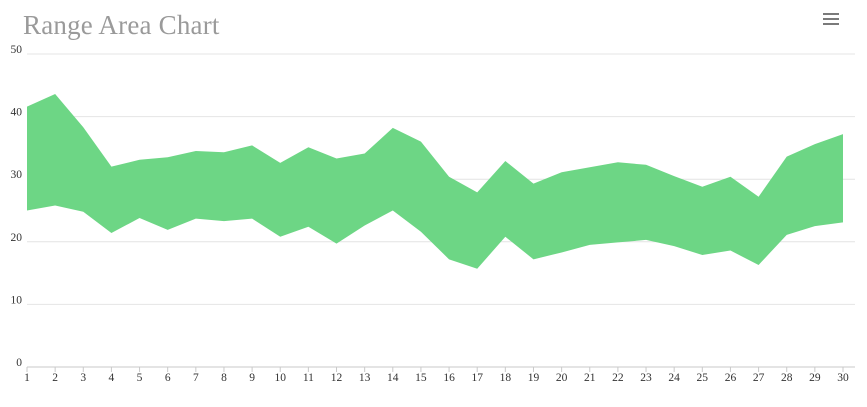 Image resolution: width=867 pixels, height=407 pixels. I want to click on y-tick-label: 40, so click(17, 113).